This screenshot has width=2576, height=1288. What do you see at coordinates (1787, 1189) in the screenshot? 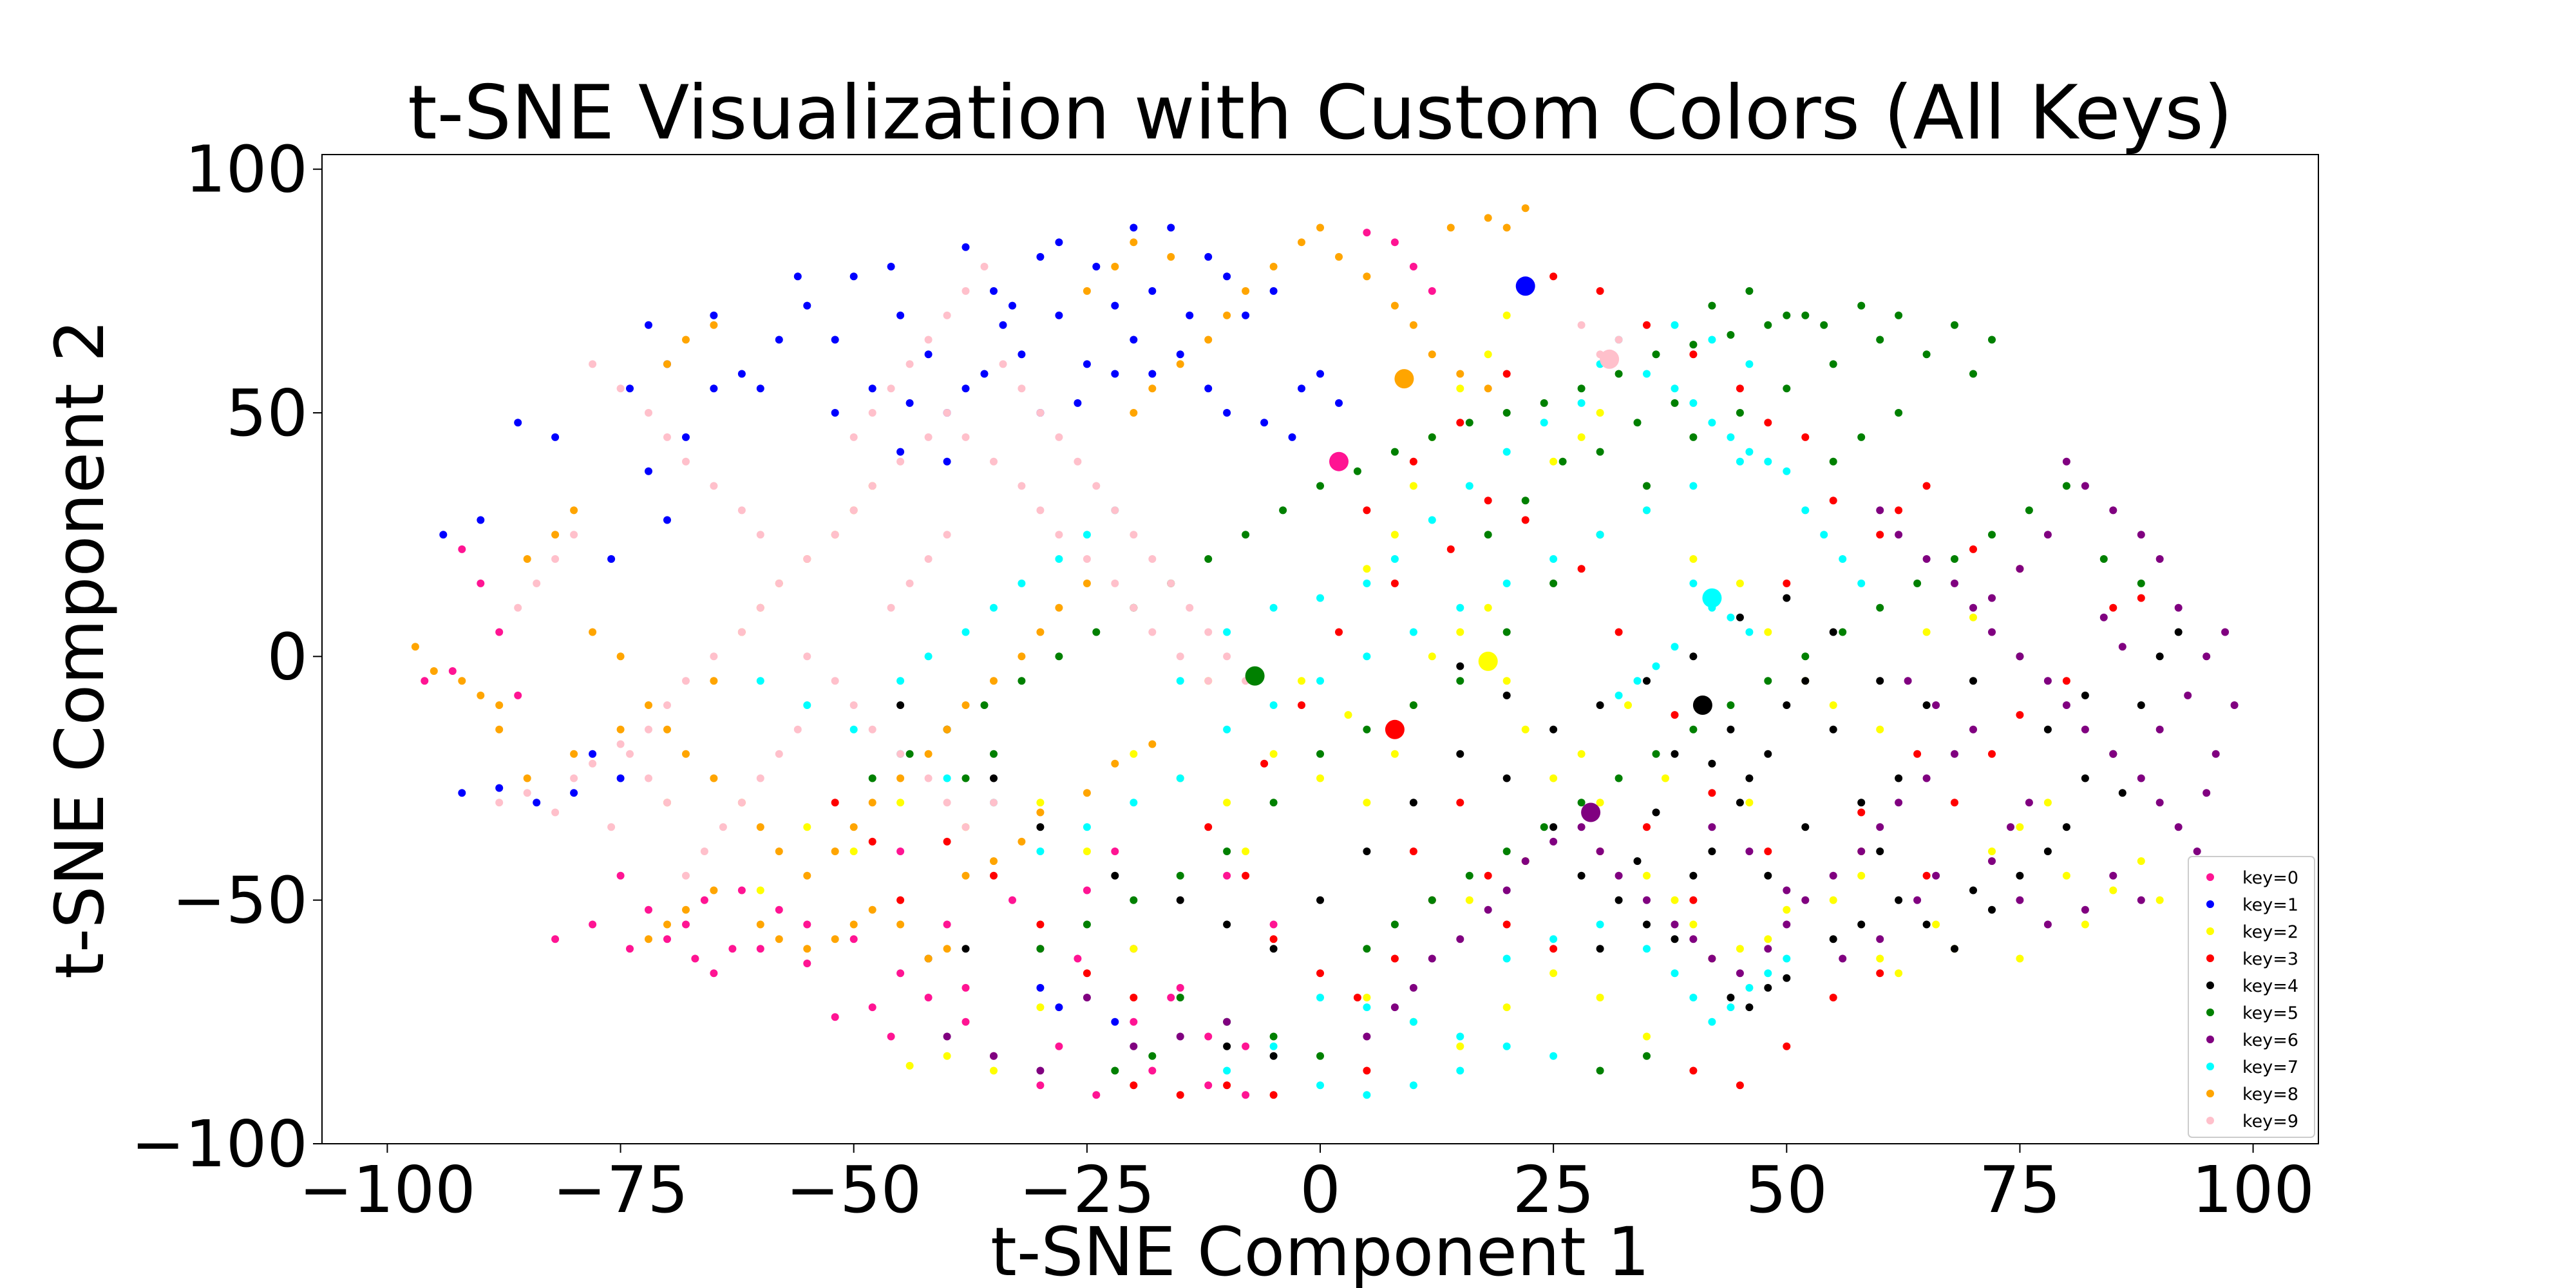
I see `x-tick-label: 50` at bounding box center [1787, 1189].